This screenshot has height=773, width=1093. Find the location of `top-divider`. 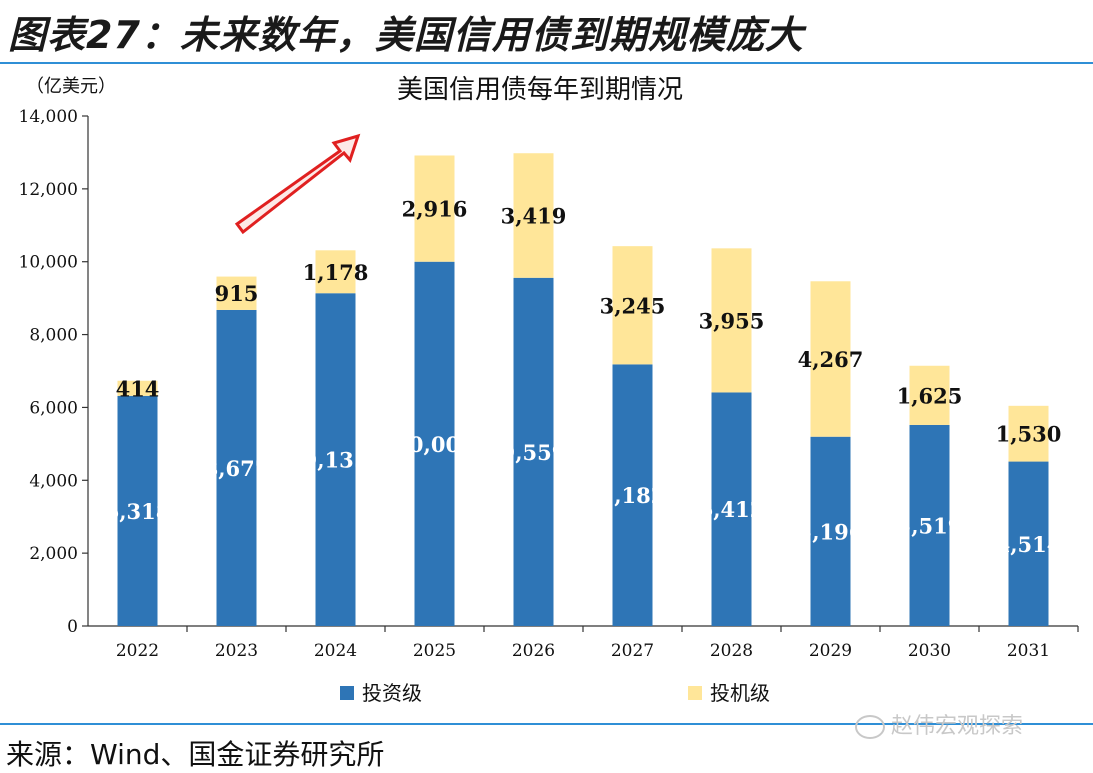

top-divider is located at coordinates (546, 63).